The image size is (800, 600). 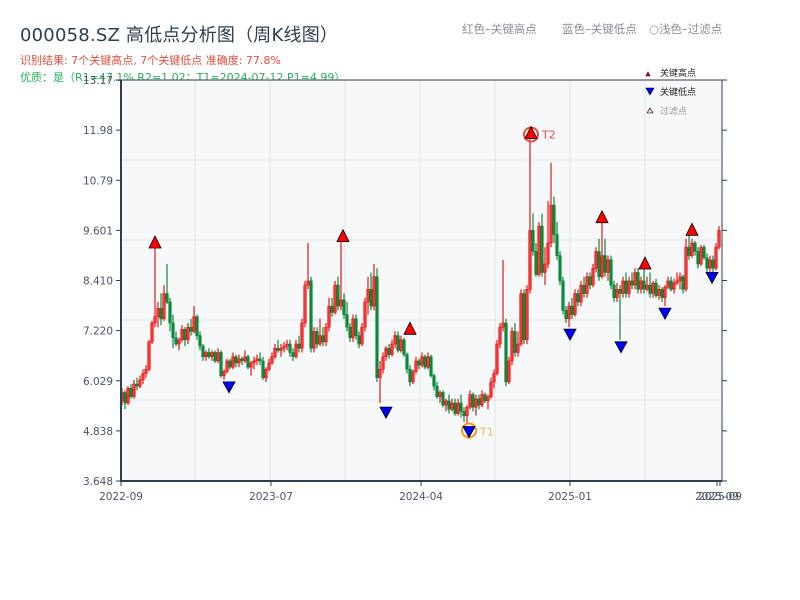 What do you see at coordinates (686, 29) in the screenshot?
I see `legend-filtered-points: ○浅色–过滤点` at bounding box center [686, 29].